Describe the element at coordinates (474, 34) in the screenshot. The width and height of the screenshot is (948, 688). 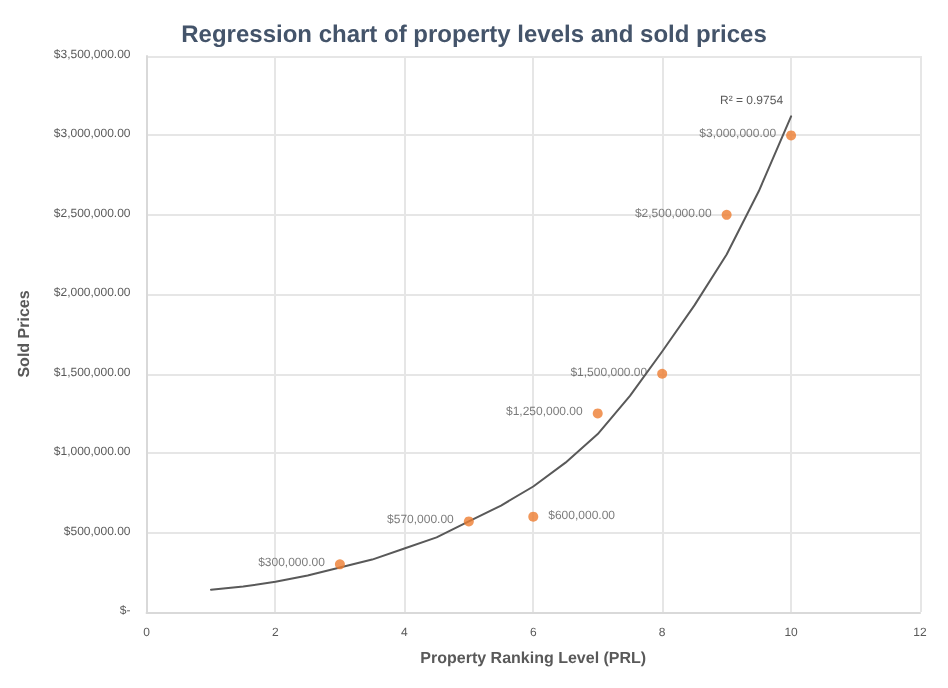
I see `chart-title: Regression chart of property levels and sold prices` at that location.